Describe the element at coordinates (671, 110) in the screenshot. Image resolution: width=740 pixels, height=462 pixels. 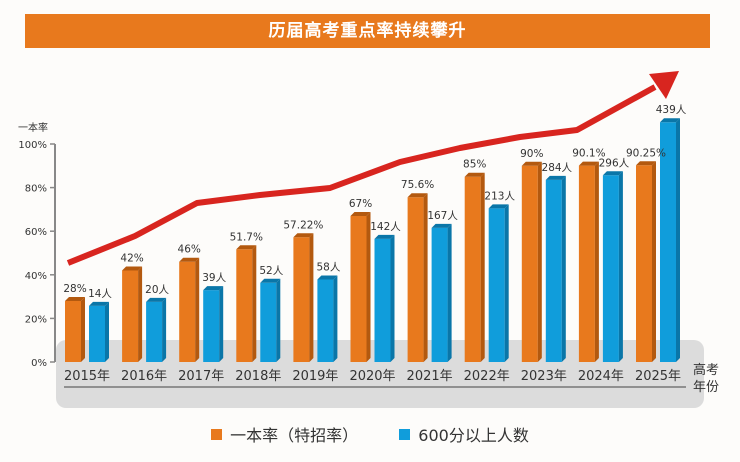
I see `data-label-count: 439人` at that location.